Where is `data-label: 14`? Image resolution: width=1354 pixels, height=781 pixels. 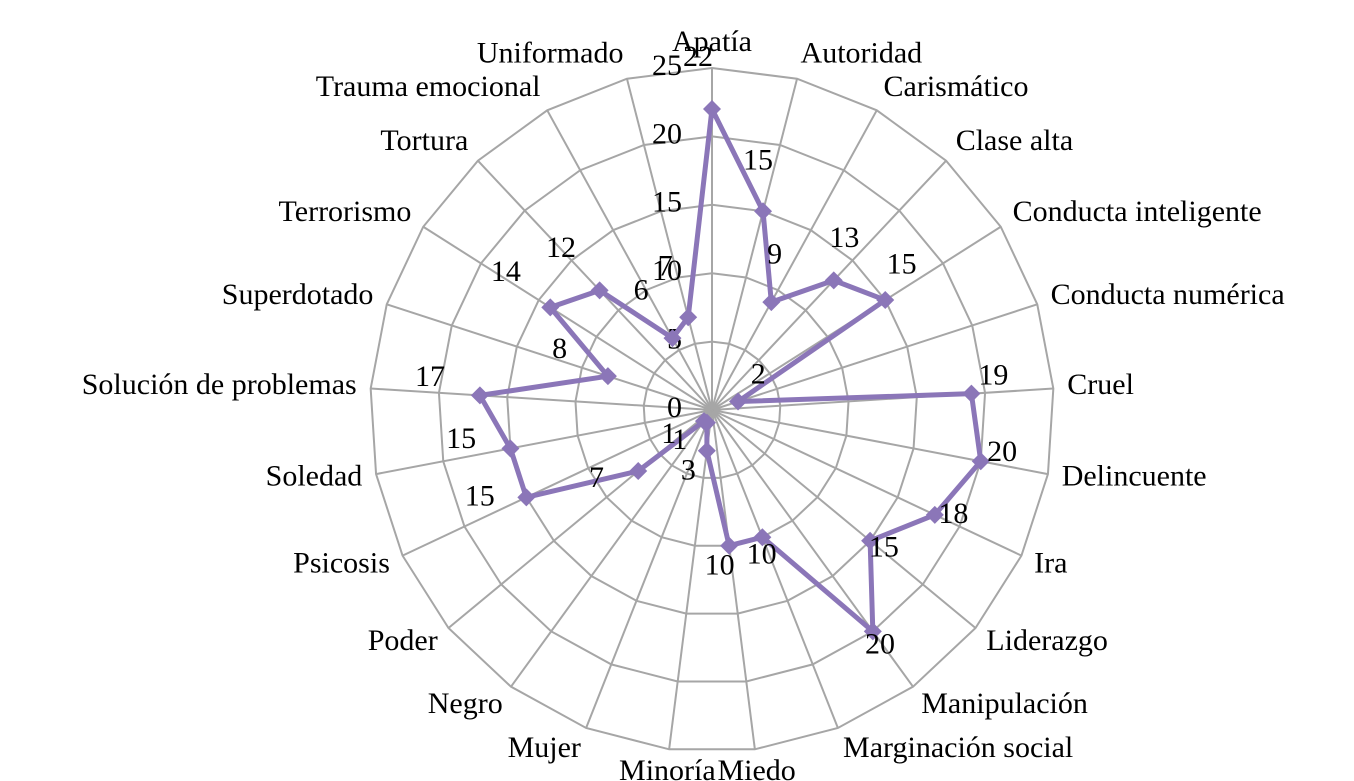 data-label: 14 is located at coordinates (506, 271).